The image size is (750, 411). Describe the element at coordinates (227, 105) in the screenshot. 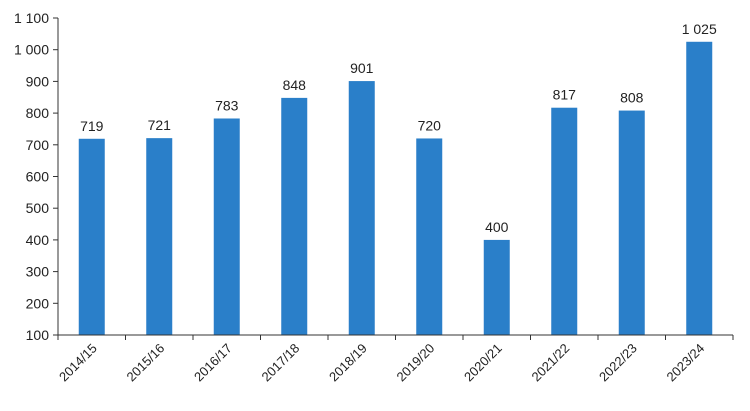

I see `data-label: 783` at that location.